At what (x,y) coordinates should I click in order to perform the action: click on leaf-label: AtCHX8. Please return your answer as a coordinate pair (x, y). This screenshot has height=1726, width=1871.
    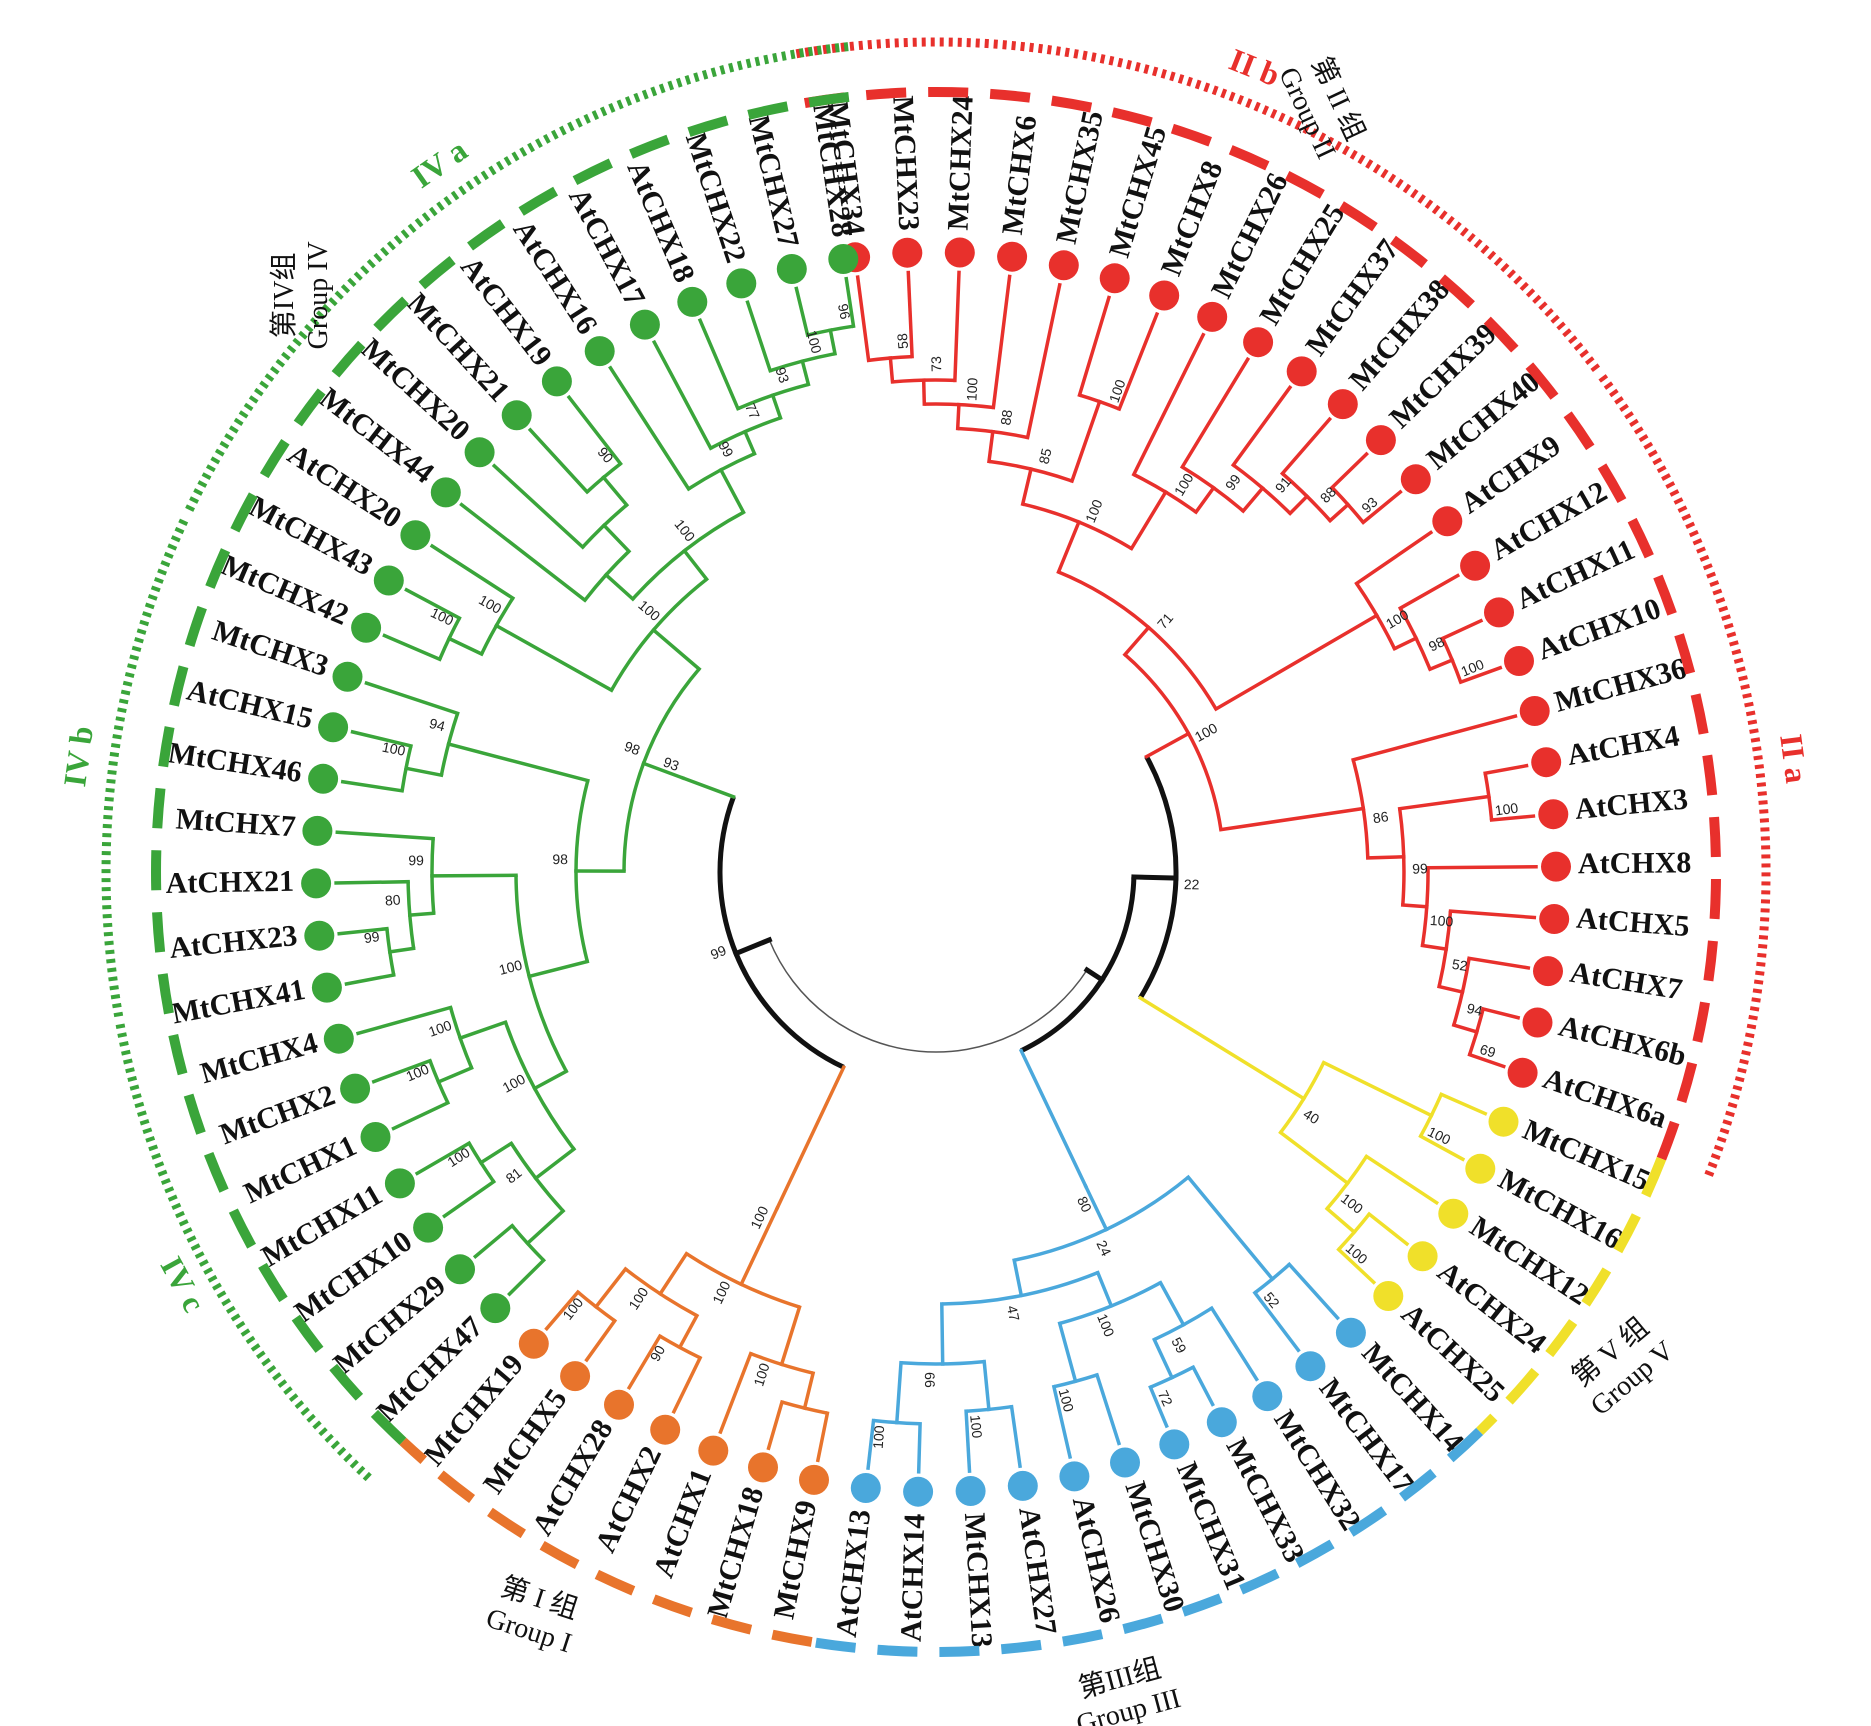
    Looking at the image, I should click on (1635, 863).